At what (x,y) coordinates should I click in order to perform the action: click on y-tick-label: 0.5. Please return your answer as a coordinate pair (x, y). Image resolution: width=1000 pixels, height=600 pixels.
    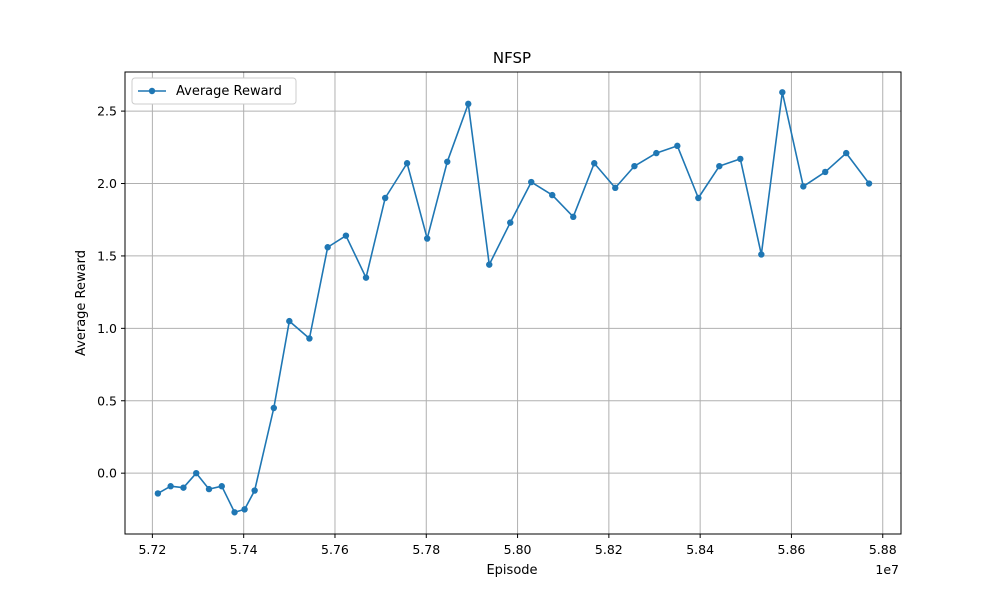
    Looking at the image, I should click on (107, 400).